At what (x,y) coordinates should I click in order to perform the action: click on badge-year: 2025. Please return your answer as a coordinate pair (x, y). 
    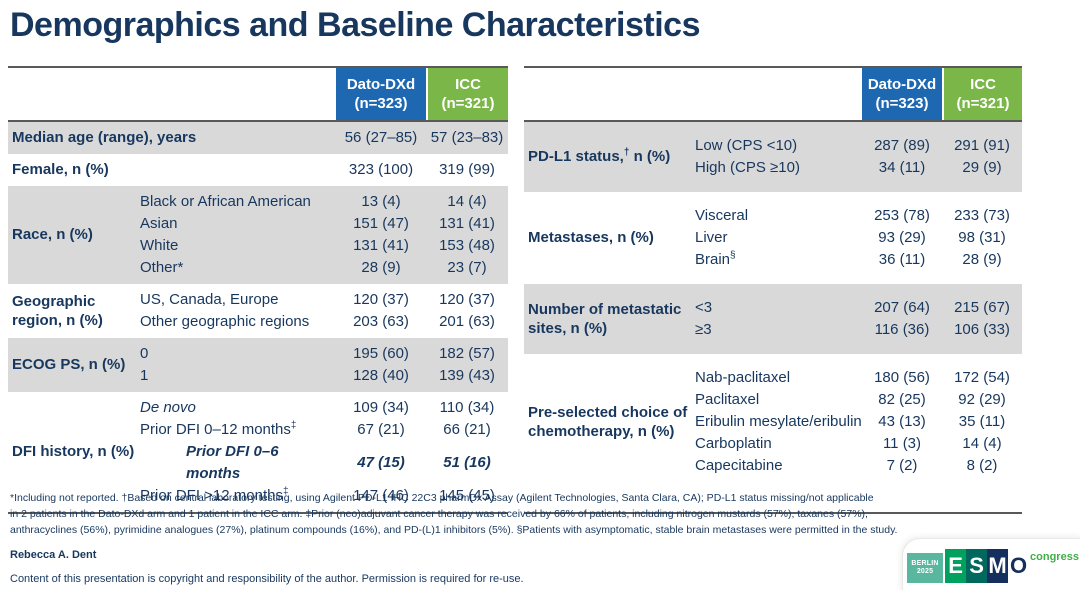
    Looking at the image, I should click on (925, 571).